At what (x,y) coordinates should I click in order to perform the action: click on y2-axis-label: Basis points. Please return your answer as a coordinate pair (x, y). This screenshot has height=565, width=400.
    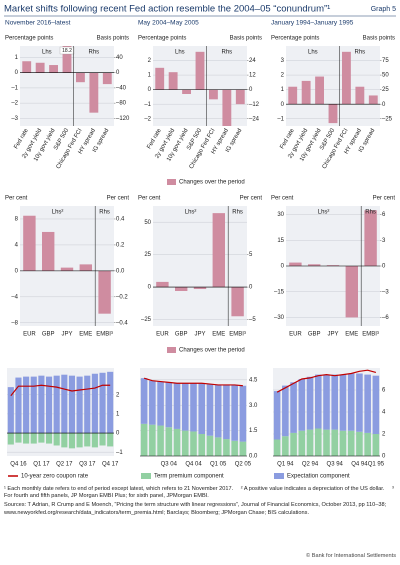
    Looking at the image, I should click on (113, 39).